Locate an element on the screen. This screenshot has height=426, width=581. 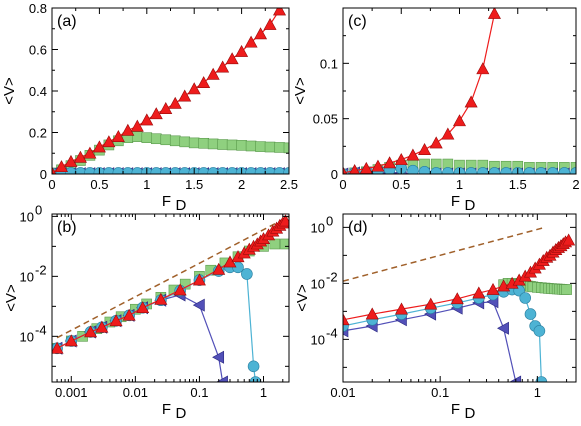
y-tick-label: 0.8 is located at coordinates (38, 8).